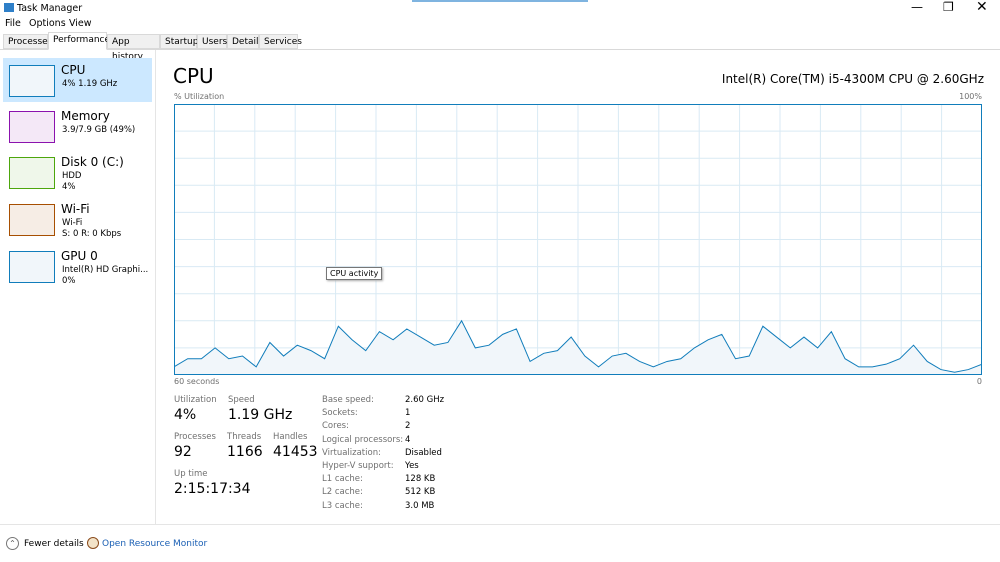 This screenshot has height=562, width=1000. I want to click on footer-divider, so click(500, 524).